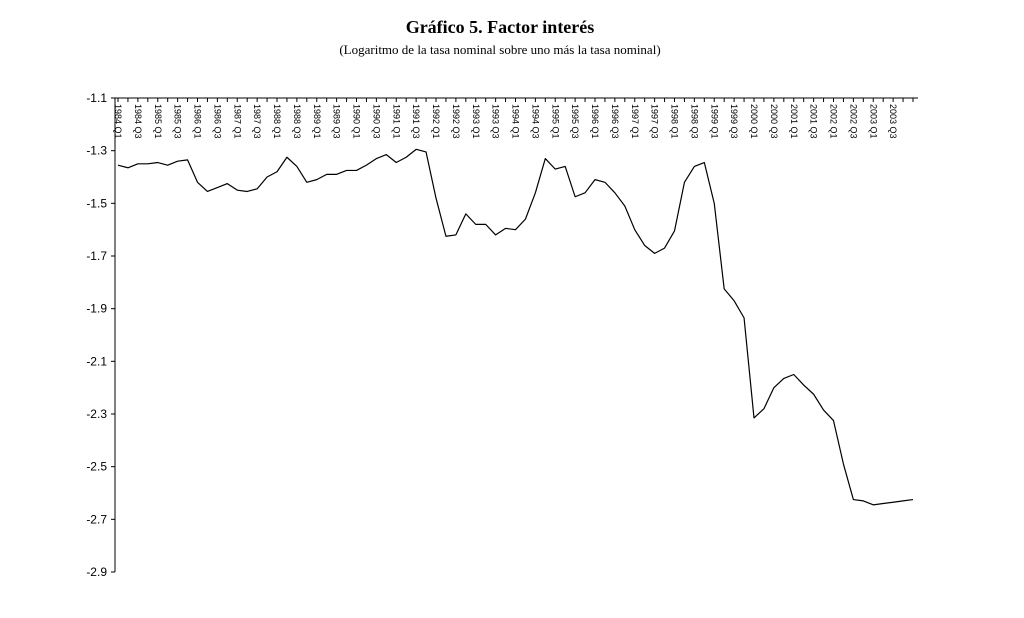 The image size is (1024, 618). Describe the element at coordinates (277, 121) in the screenshot. I see `x-tick-label: 1988 Q1` at that location.